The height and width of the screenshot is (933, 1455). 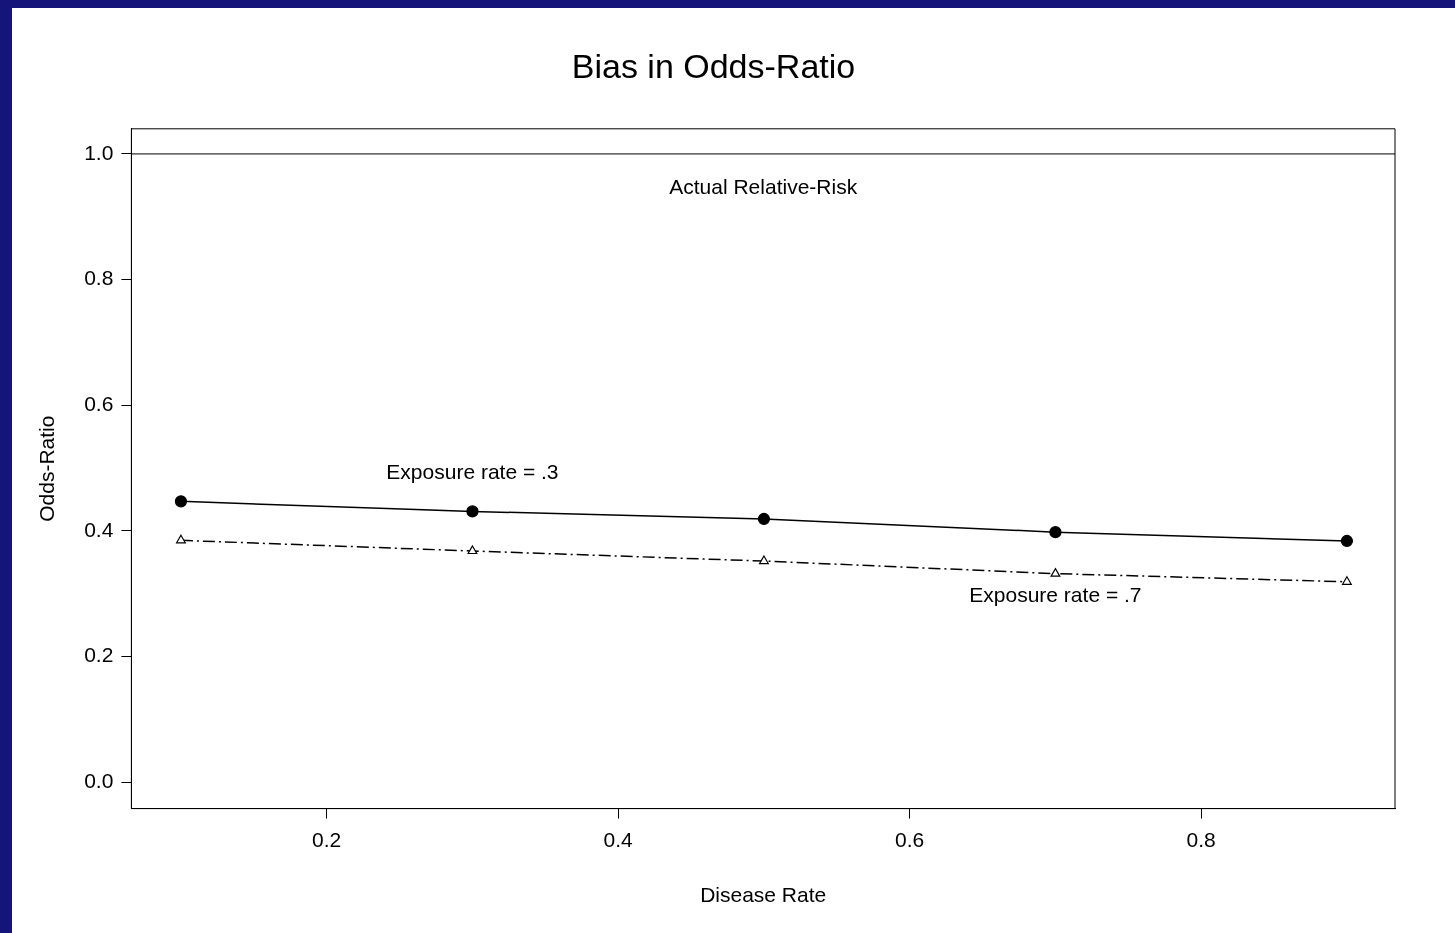 What do you see at coordinates (763, 895) in the screenshot?
I see `x-axis-title: Disease Rate` at bounding box center [763, 895].